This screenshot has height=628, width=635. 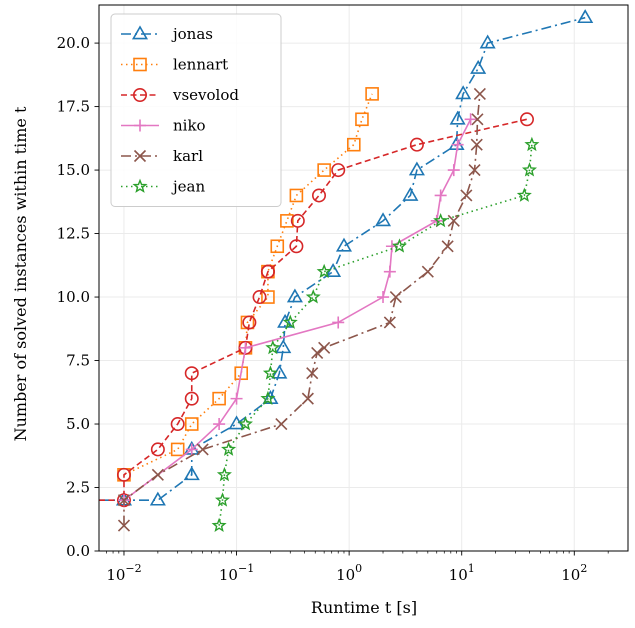 I want to click on x-tick-label: 10¹, so click(x=462, y=573).